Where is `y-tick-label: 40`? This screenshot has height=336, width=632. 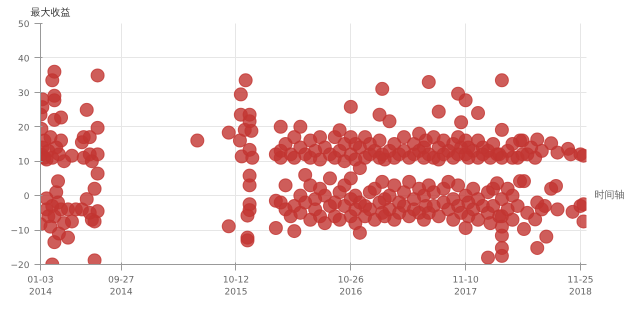 y-tick-label: 40 is located at coordinates (24, 59).